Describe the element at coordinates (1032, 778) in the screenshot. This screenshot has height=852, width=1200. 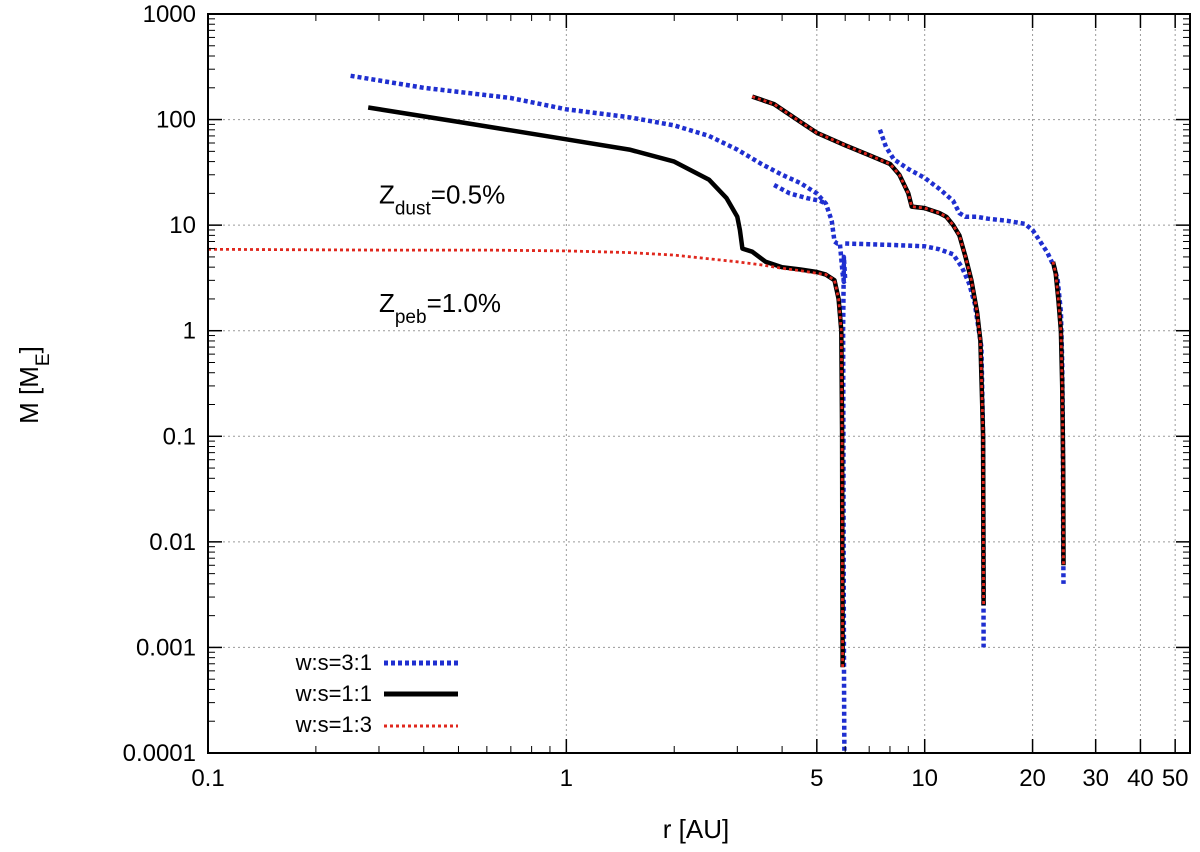
I see `x-tick-label: 20` at that location.